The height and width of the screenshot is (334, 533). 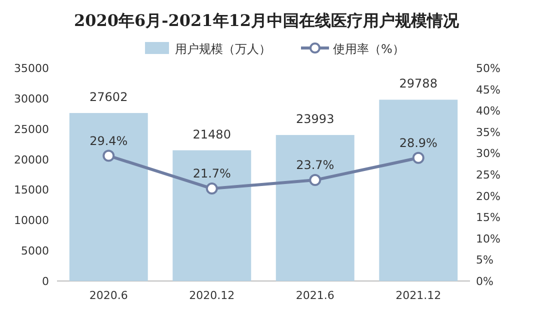 I want to click on y-tick-label: 35000, so click(x=31, y=68).